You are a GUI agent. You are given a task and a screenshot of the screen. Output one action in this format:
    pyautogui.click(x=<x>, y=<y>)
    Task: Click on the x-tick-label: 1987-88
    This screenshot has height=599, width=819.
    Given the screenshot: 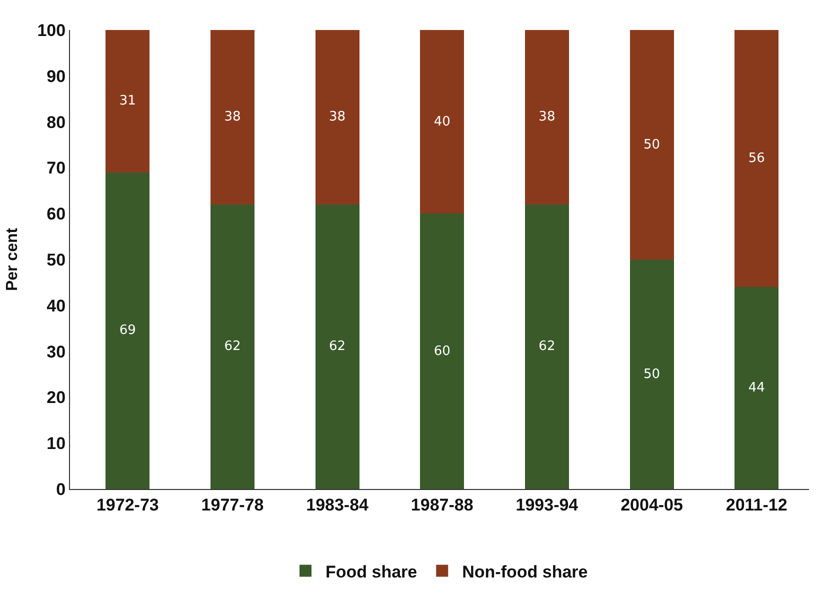 What is the action you would take?
    pyautogui.click(x=442, y=504)
    